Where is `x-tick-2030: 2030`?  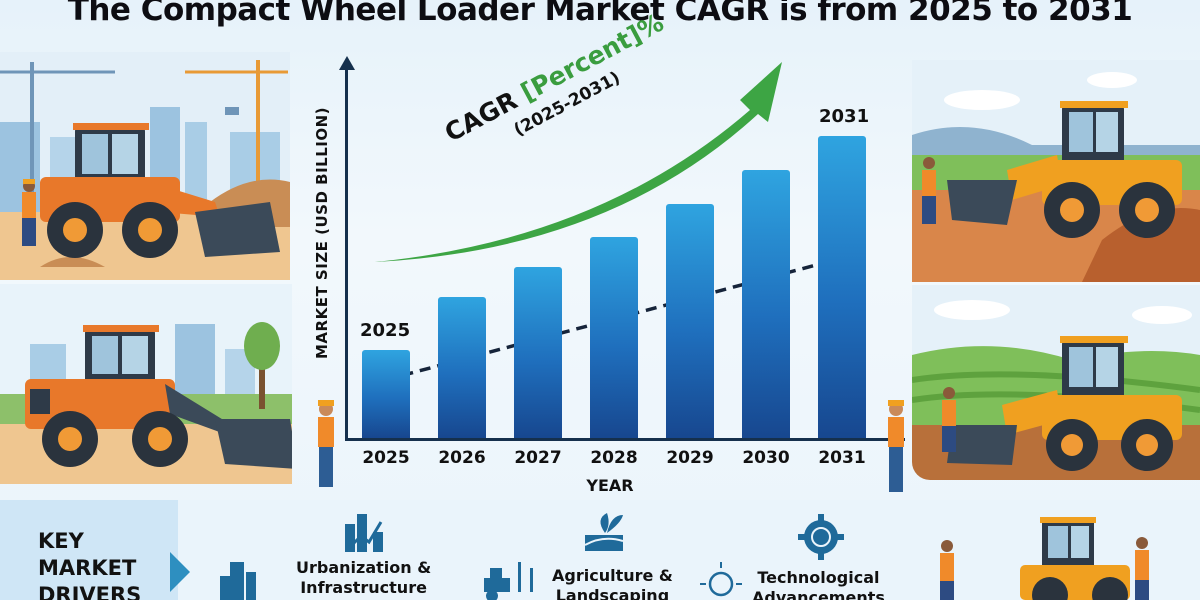
x-tick-2030: 2030 is located at coordinates (766, 458).